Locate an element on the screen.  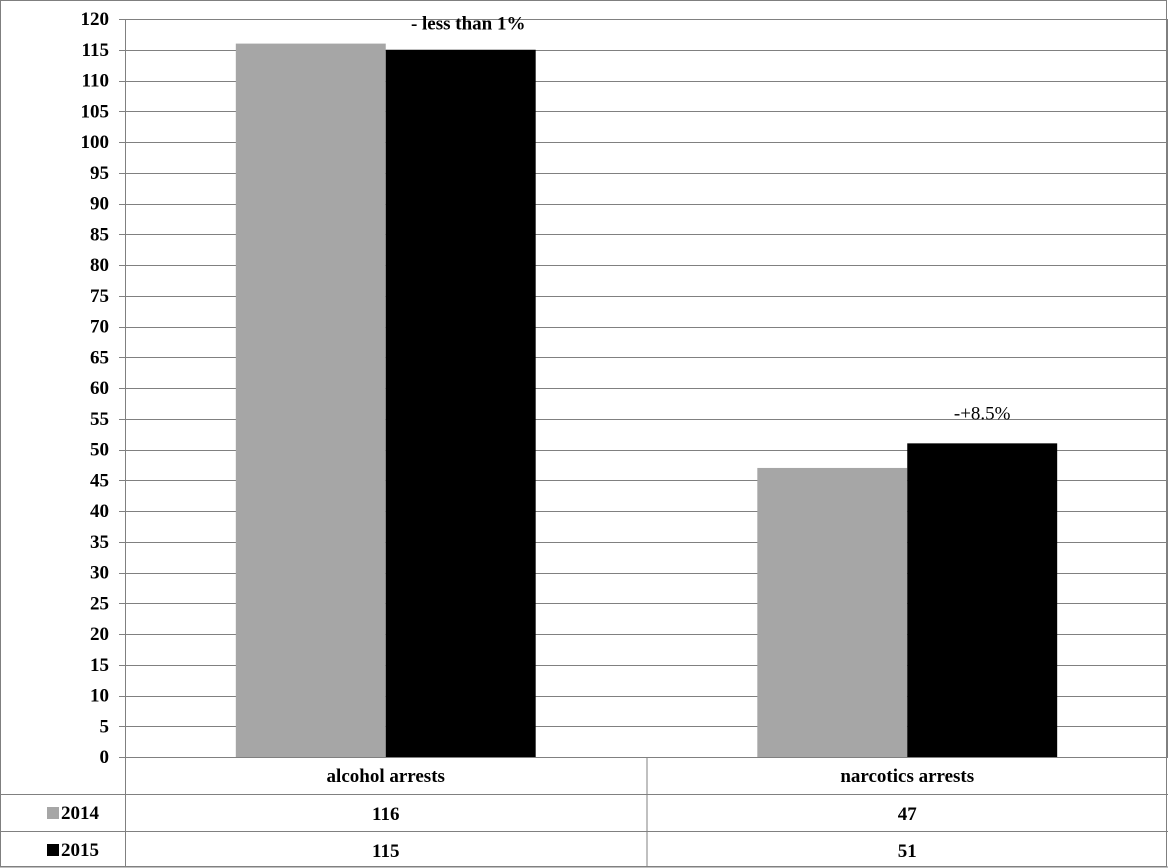
bar-2014-narcotics is located at coordinates (832, 612).